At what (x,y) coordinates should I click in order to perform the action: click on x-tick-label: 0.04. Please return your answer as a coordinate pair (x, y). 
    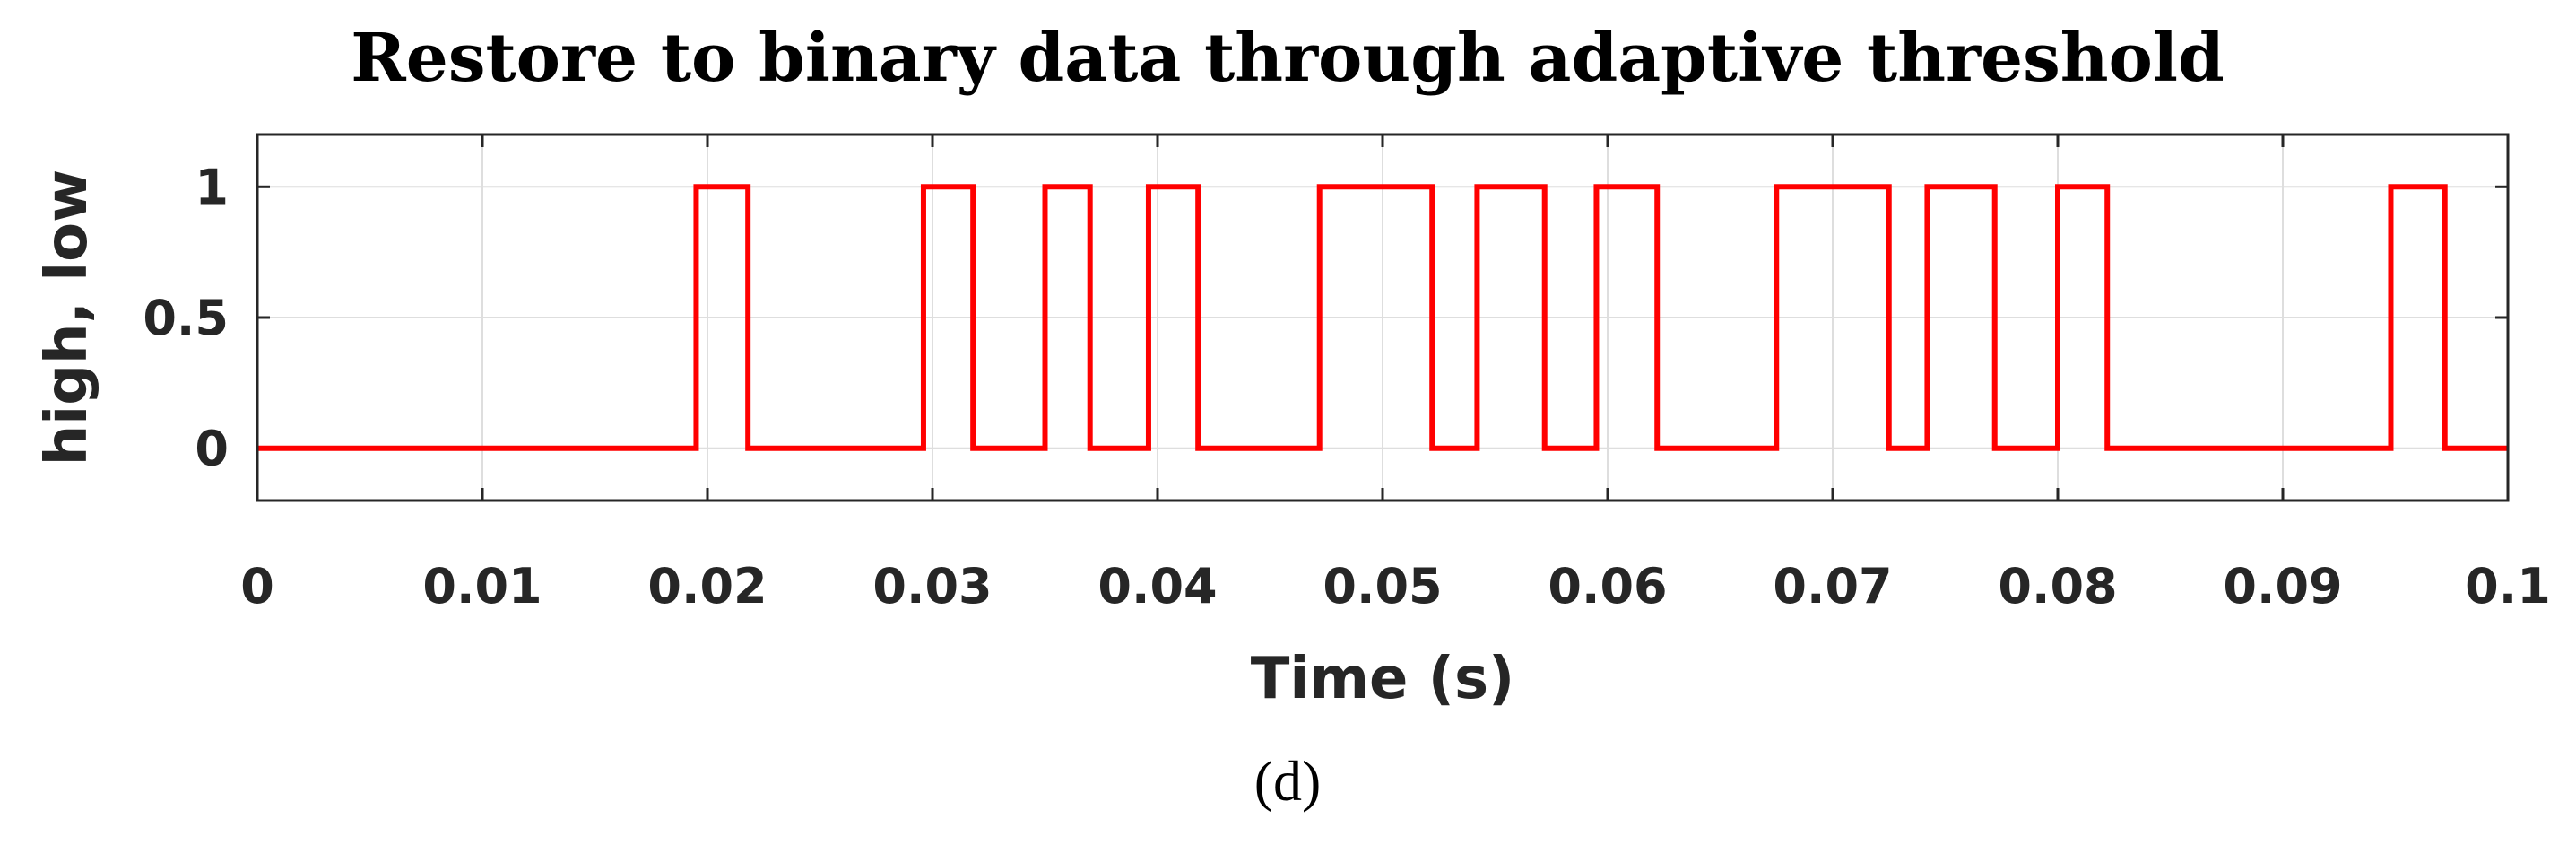
    Looking at the image, I should click on (1157, 586).